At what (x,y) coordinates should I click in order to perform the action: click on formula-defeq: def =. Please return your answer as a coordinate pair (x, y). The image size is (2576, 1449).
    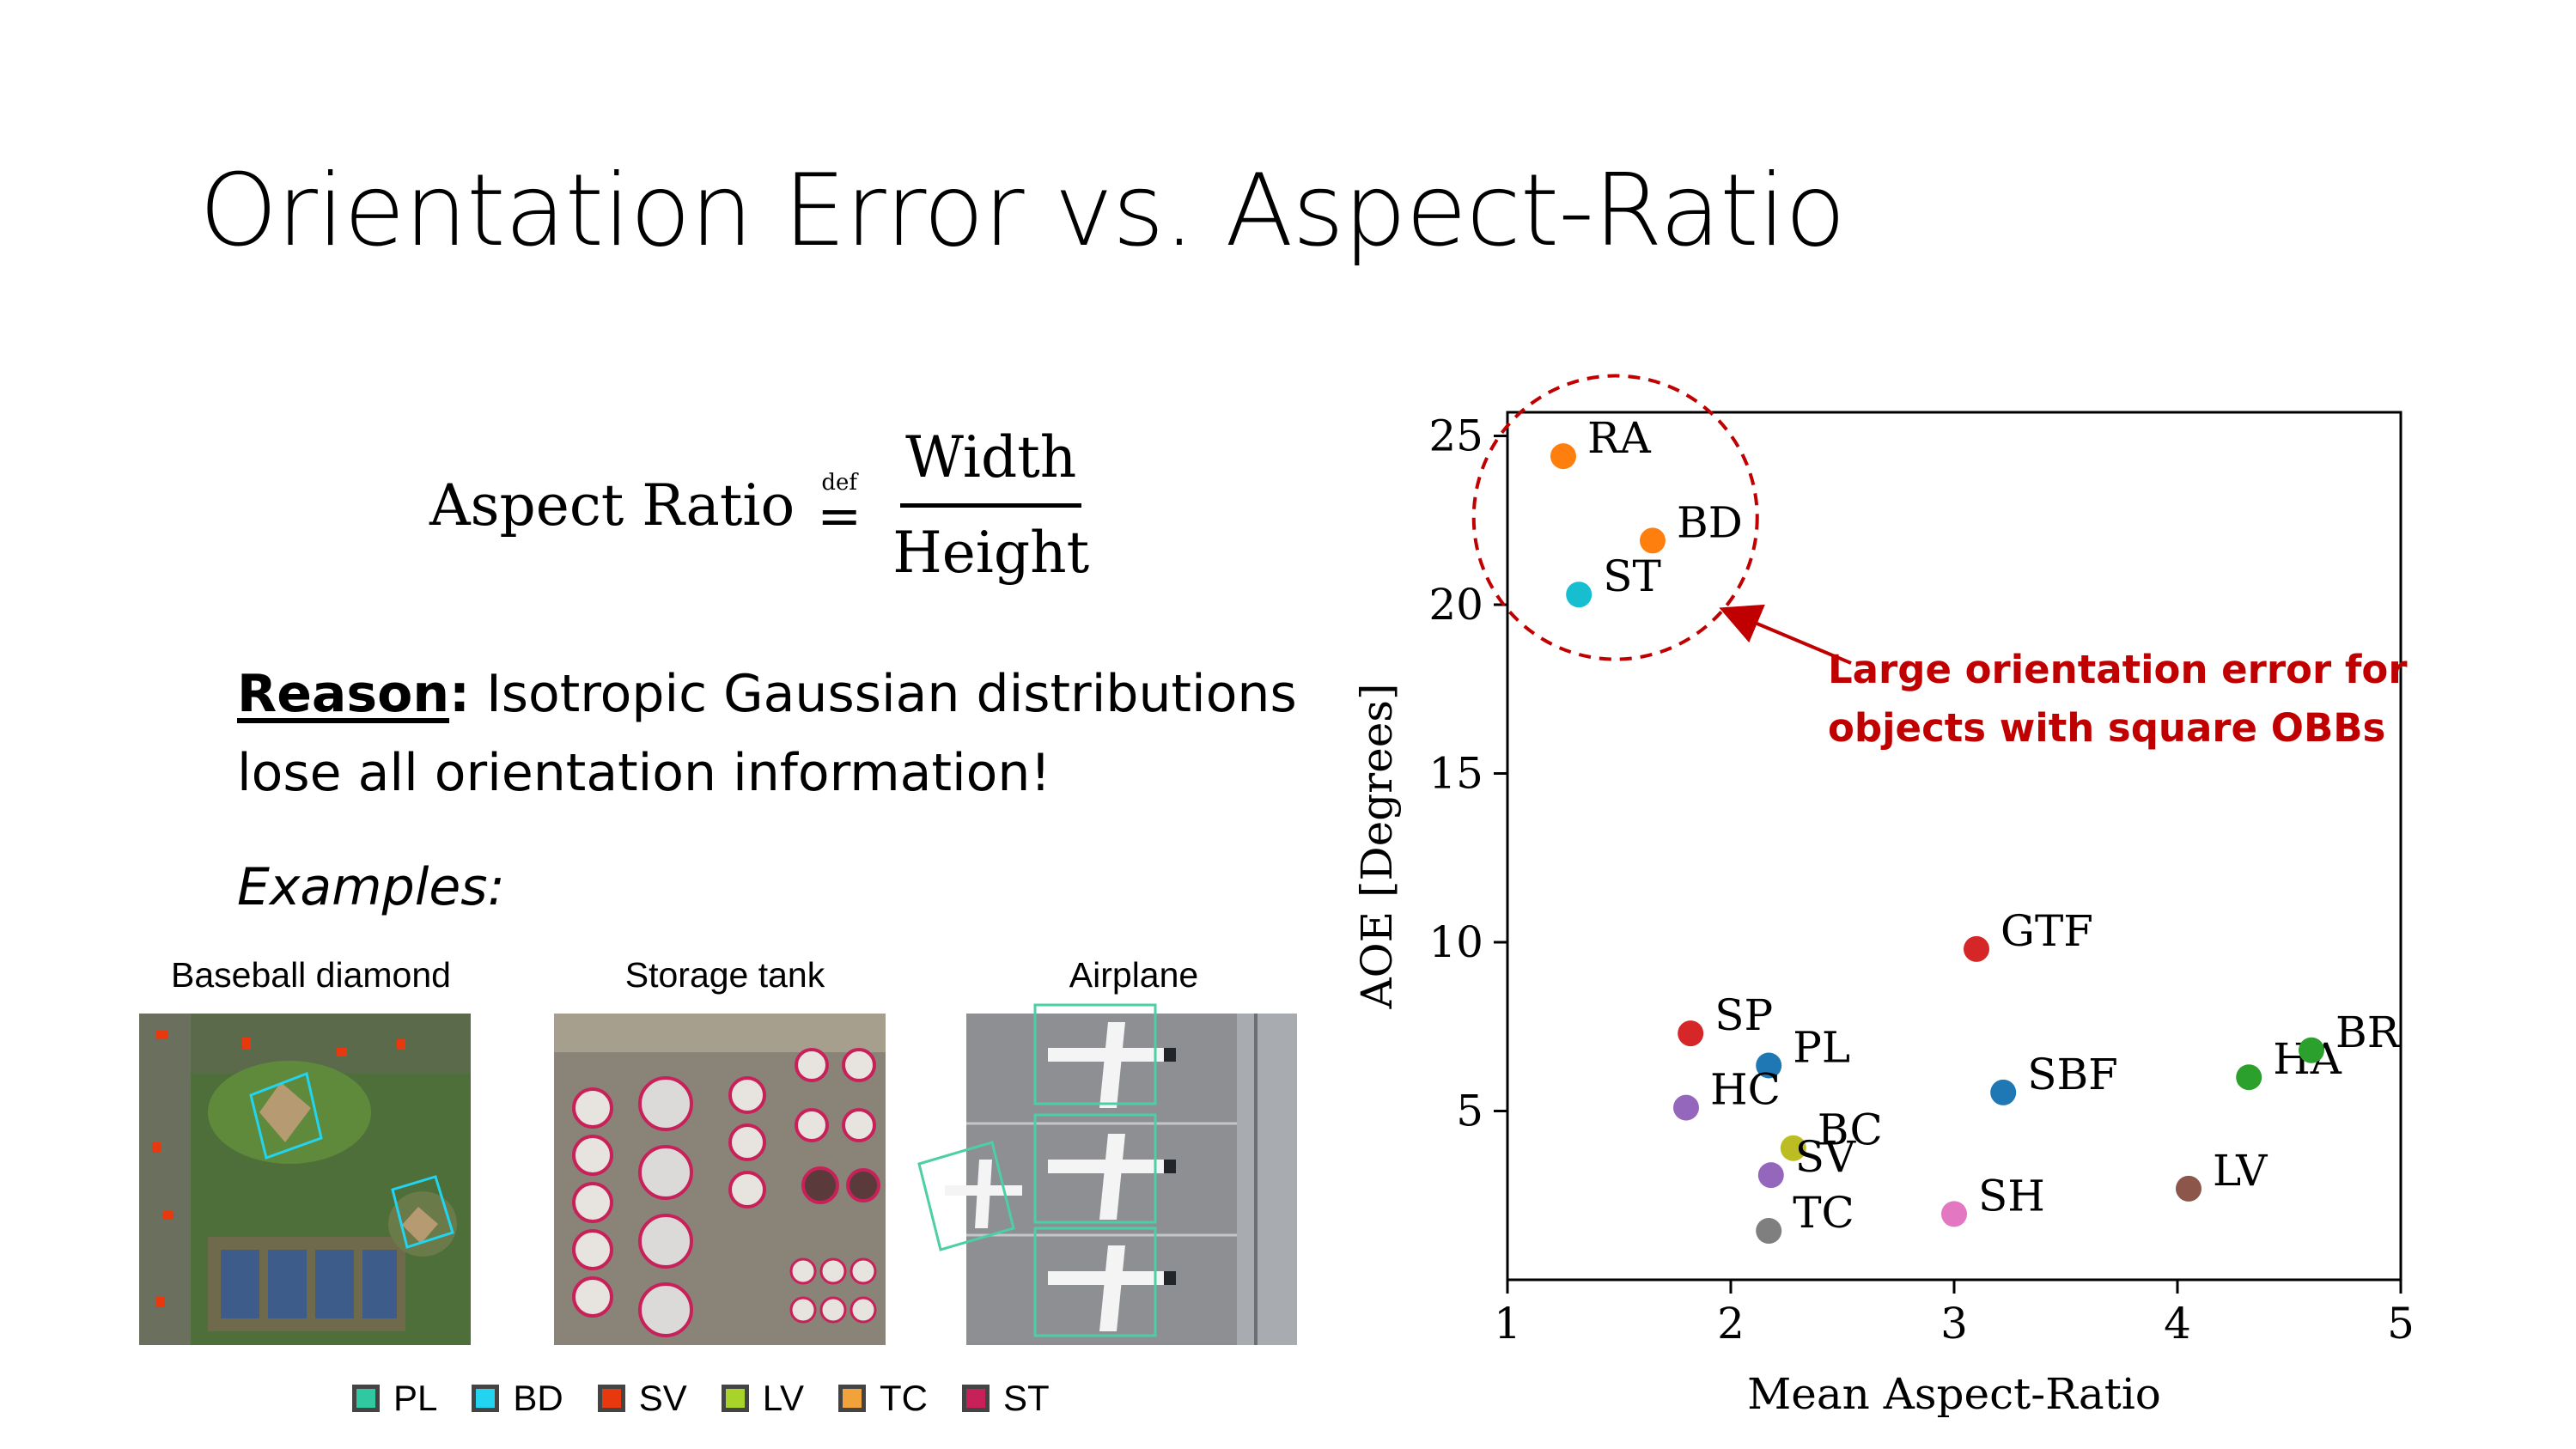
    Looking at the image, I should click on (839, 509).